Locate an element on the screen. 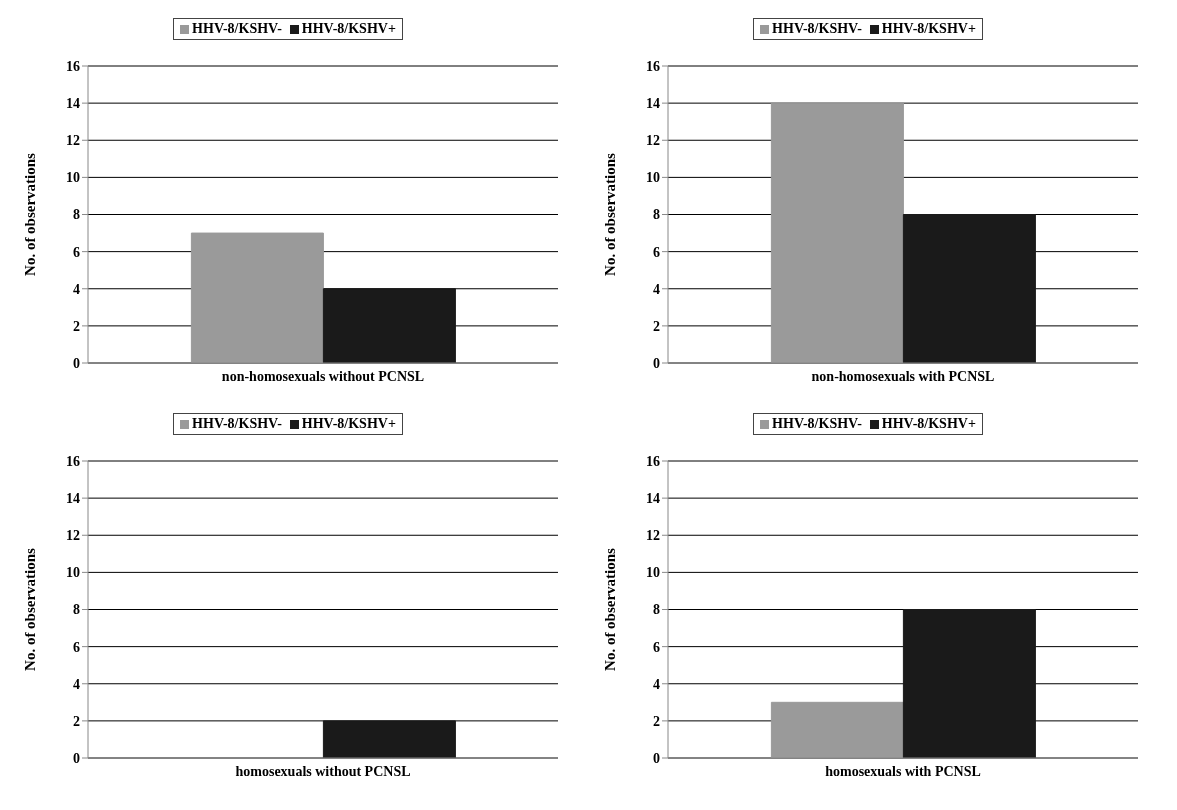 This screenshot has height=810, width=1177. x-tick-label: non-homosexuals with PCNSL is located at coordinates (903, 376).